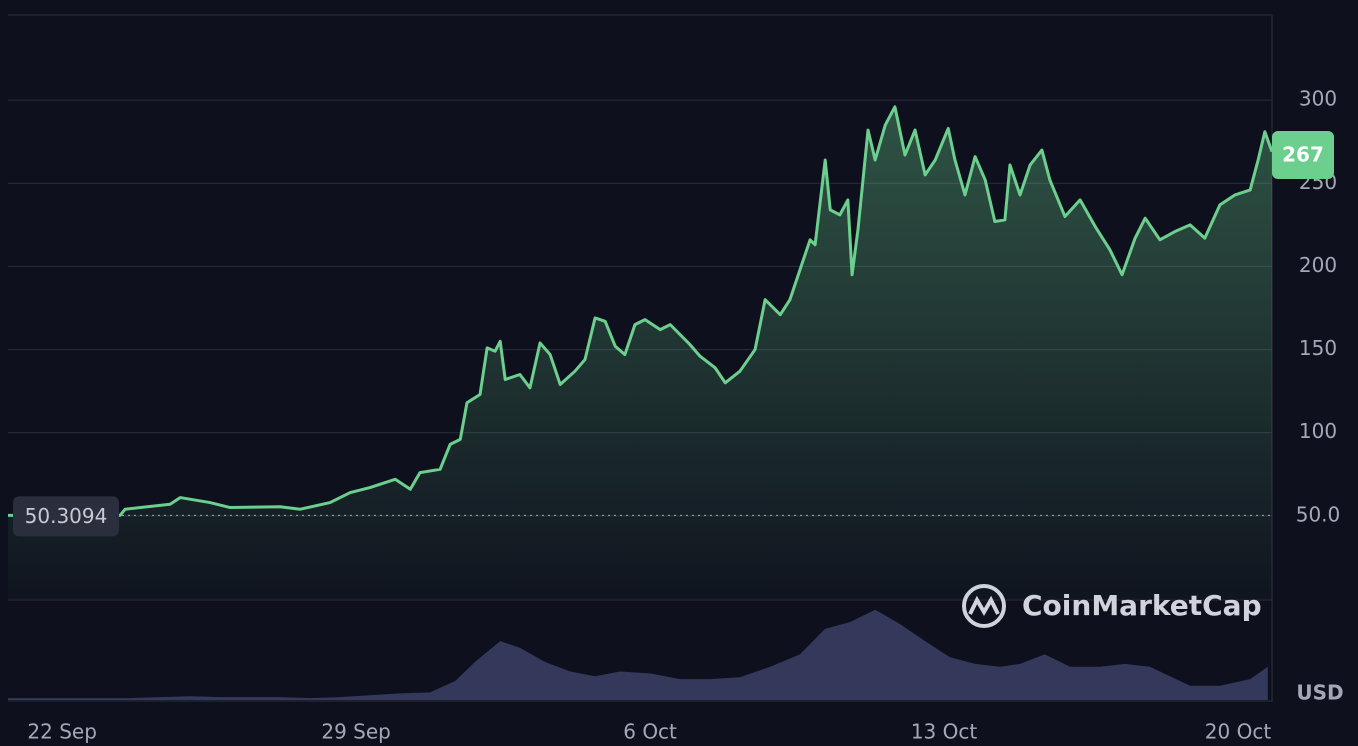 The height and width of the screenshot is (746, 1358). I want to click on x-tick-label: 13 Oct, so click(944, 732).